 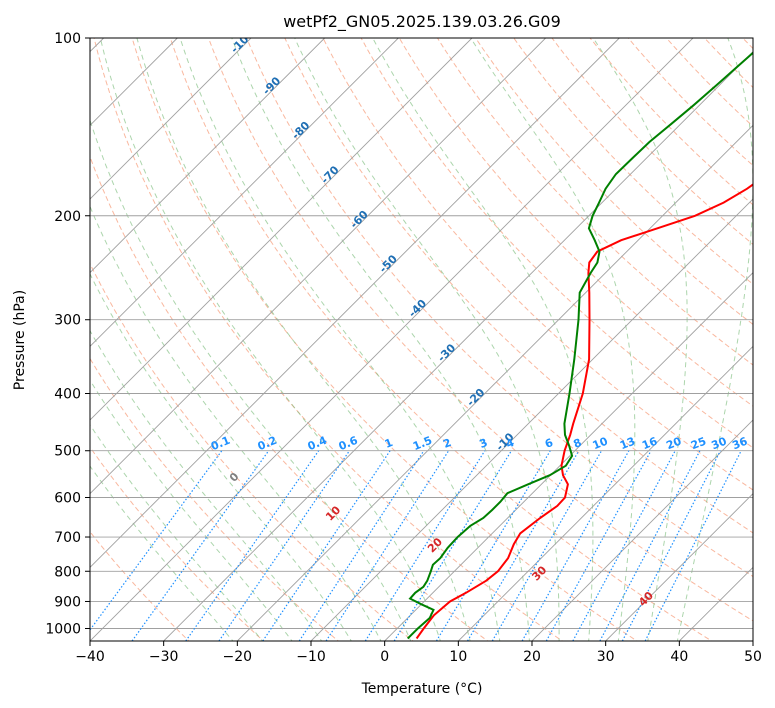 I want to click on x-tick-label: 10, so click(x=458, y=657).